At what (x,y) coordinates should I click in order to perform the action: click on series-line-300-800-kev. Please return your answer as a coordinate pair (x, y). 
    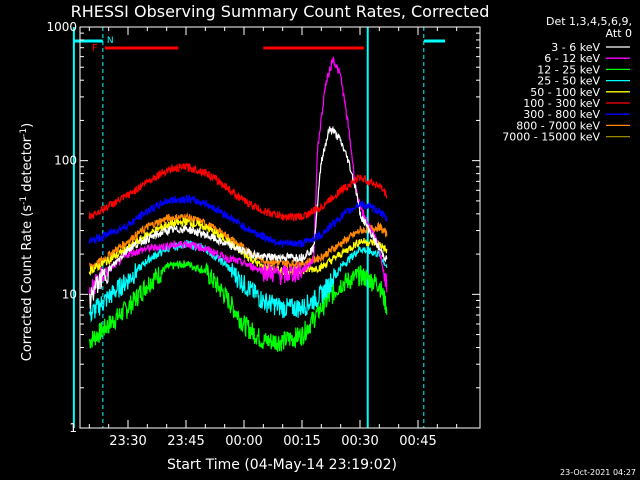
    Looking at the image, I should click on (238, 220).